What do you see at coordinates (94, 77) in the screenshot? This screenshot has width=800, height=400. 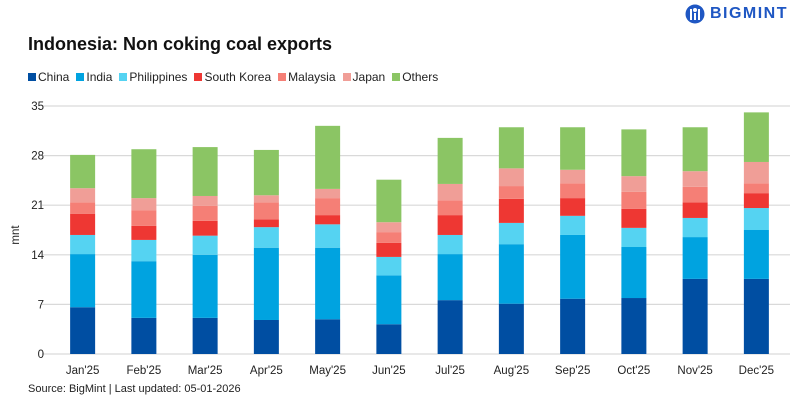 I see `legend-item: India` at bounding box center [94, 77].